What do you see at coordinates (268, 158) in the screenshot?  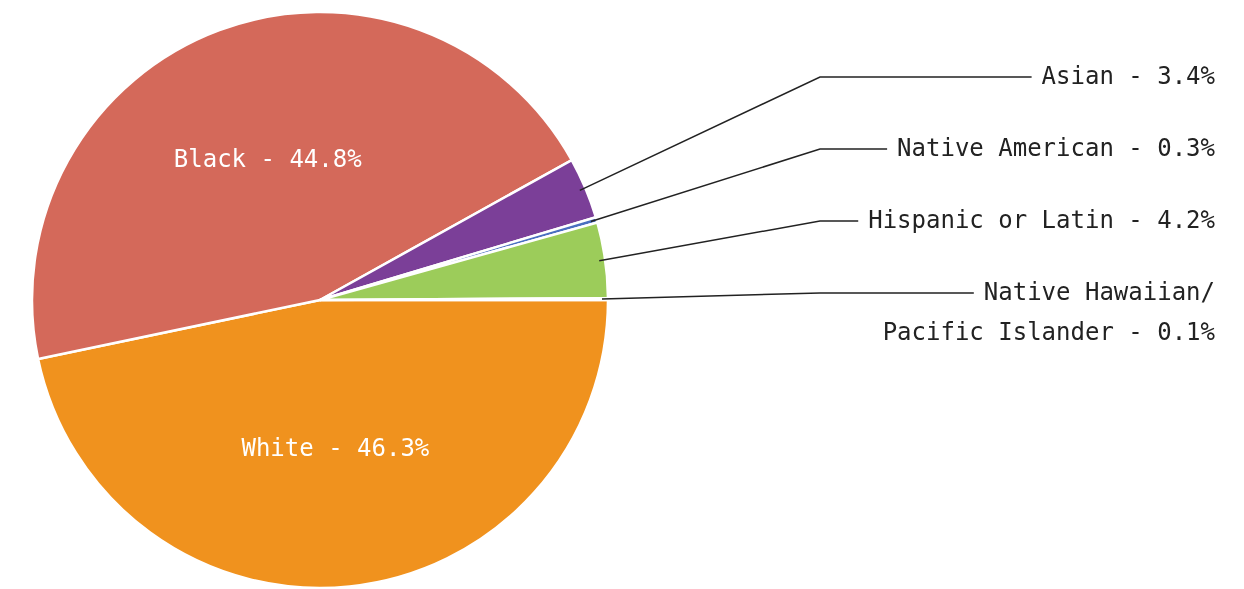 I see `slice-label: Black - 44.8%` at bounding box center [268, 158].